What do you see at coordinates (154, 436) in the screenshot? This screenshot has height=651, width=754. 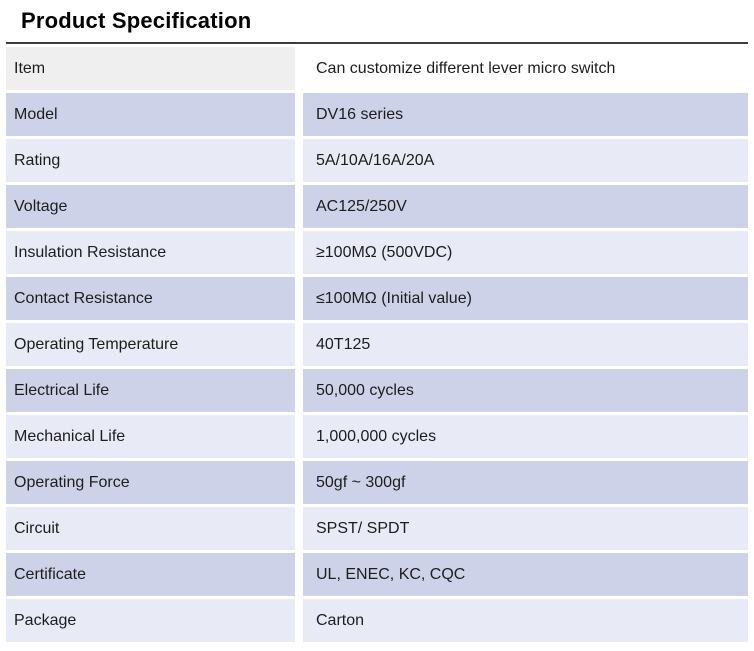 I see `spec-label: Mechanical Life` at bounding box center [154, 436].